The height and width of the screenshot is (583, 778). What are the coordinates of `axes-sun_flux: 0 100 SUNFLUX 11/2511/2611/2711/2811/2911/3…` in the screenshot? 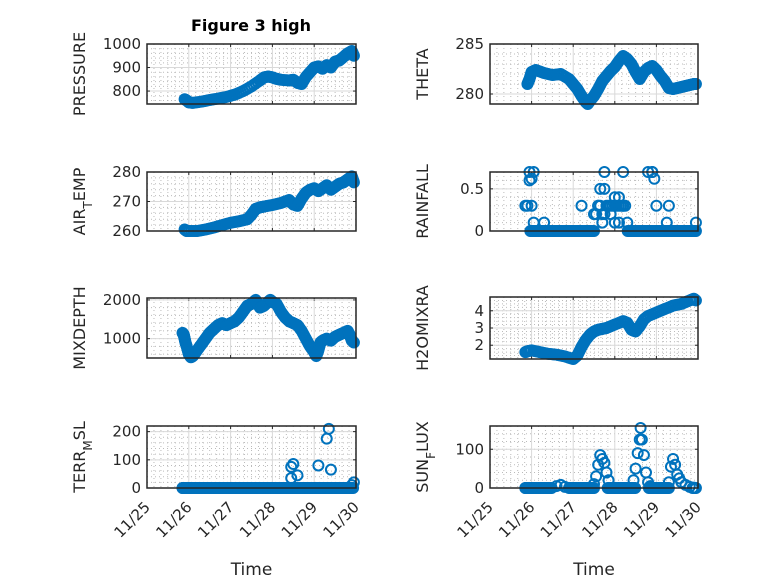 It's located at (559, 500).